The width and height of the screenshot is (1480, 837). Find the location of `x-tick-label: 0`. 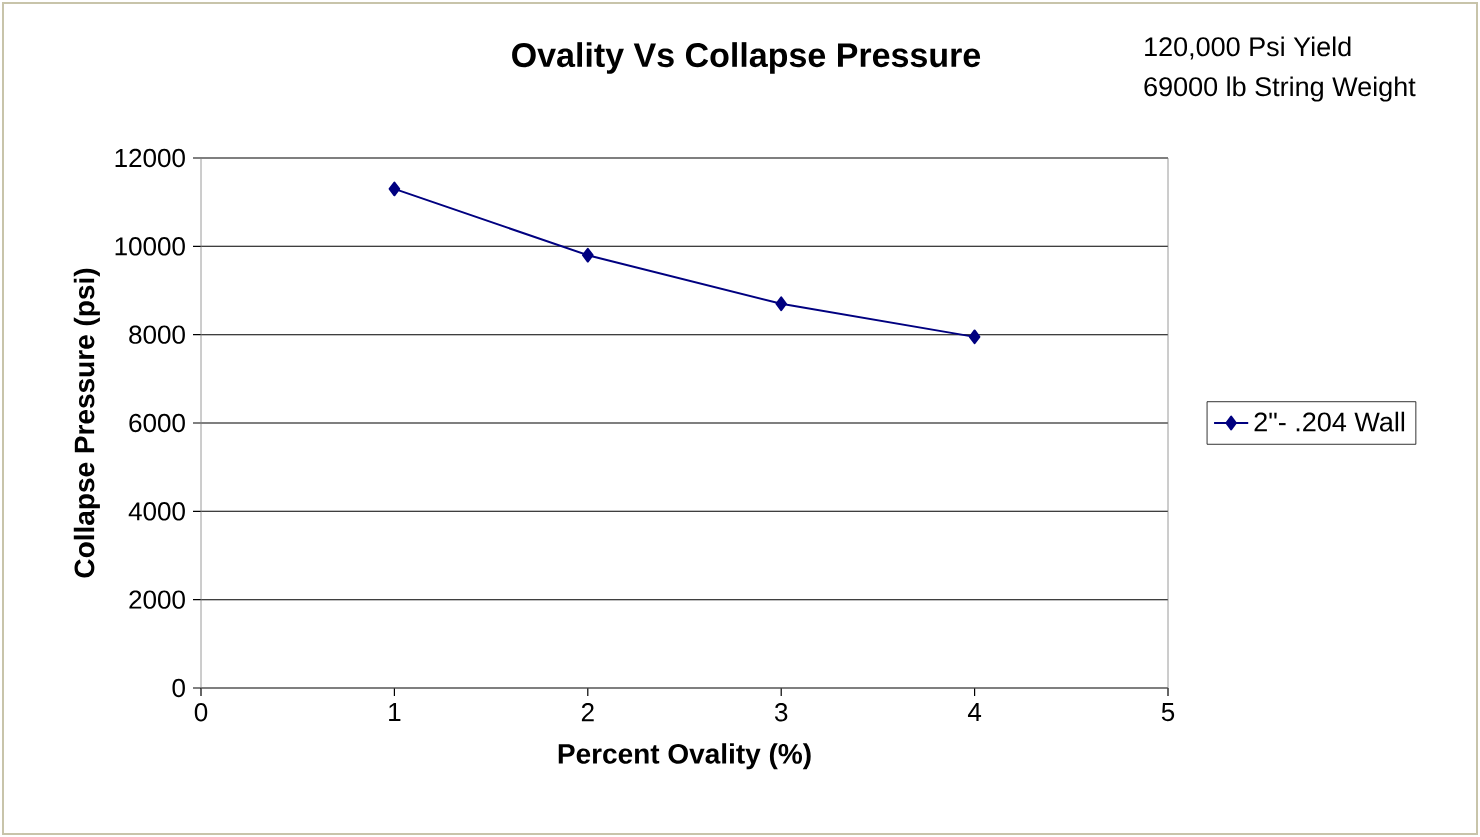

x-tick-label: 0 is located at coordinates (201, 712).